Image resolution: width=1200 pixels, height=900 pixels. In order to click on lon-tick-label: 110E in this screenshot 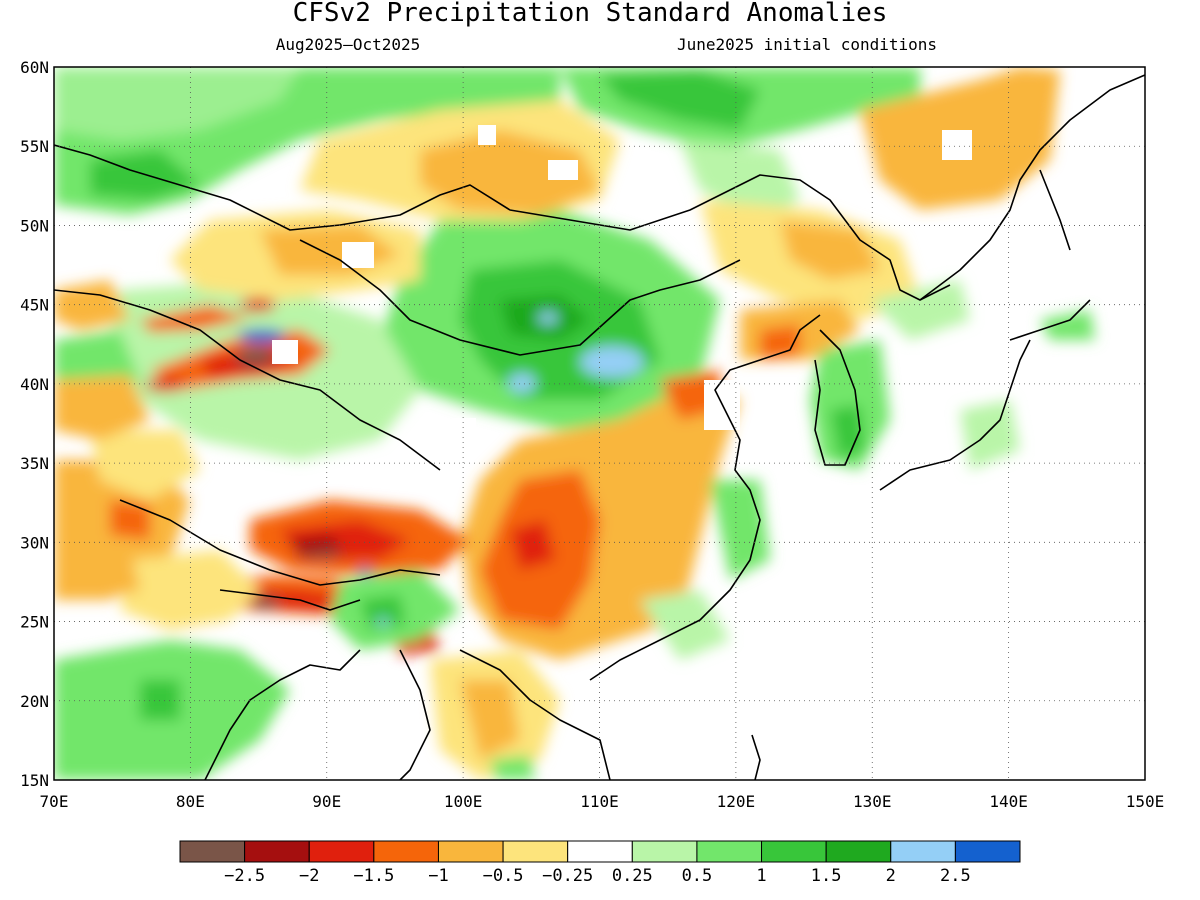, I will do `click(599, 801)`.